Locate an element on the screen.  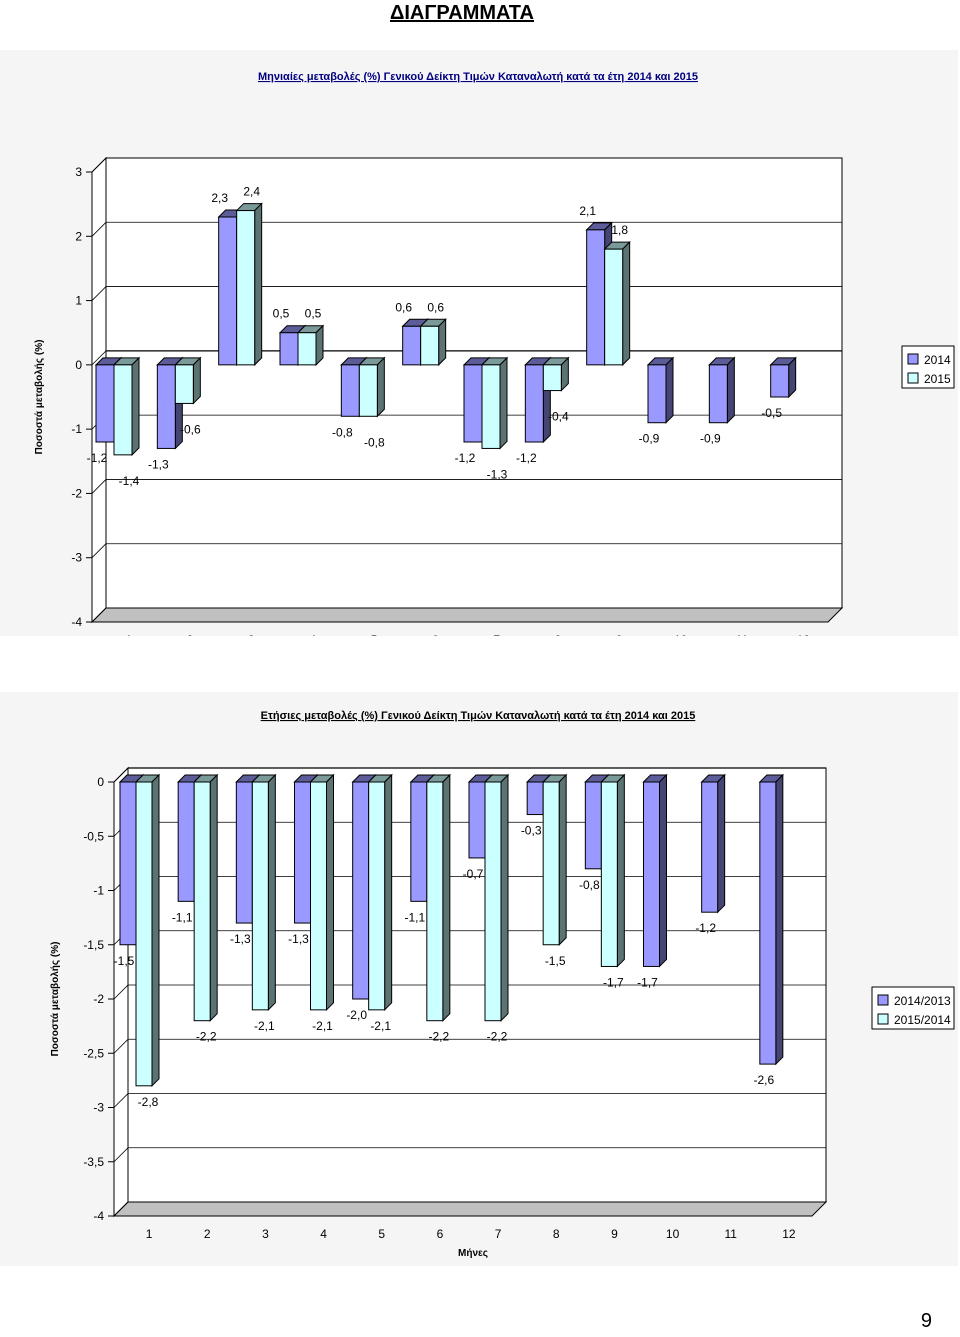
x-tick-label: 10 is located at coordinates (681, 634).